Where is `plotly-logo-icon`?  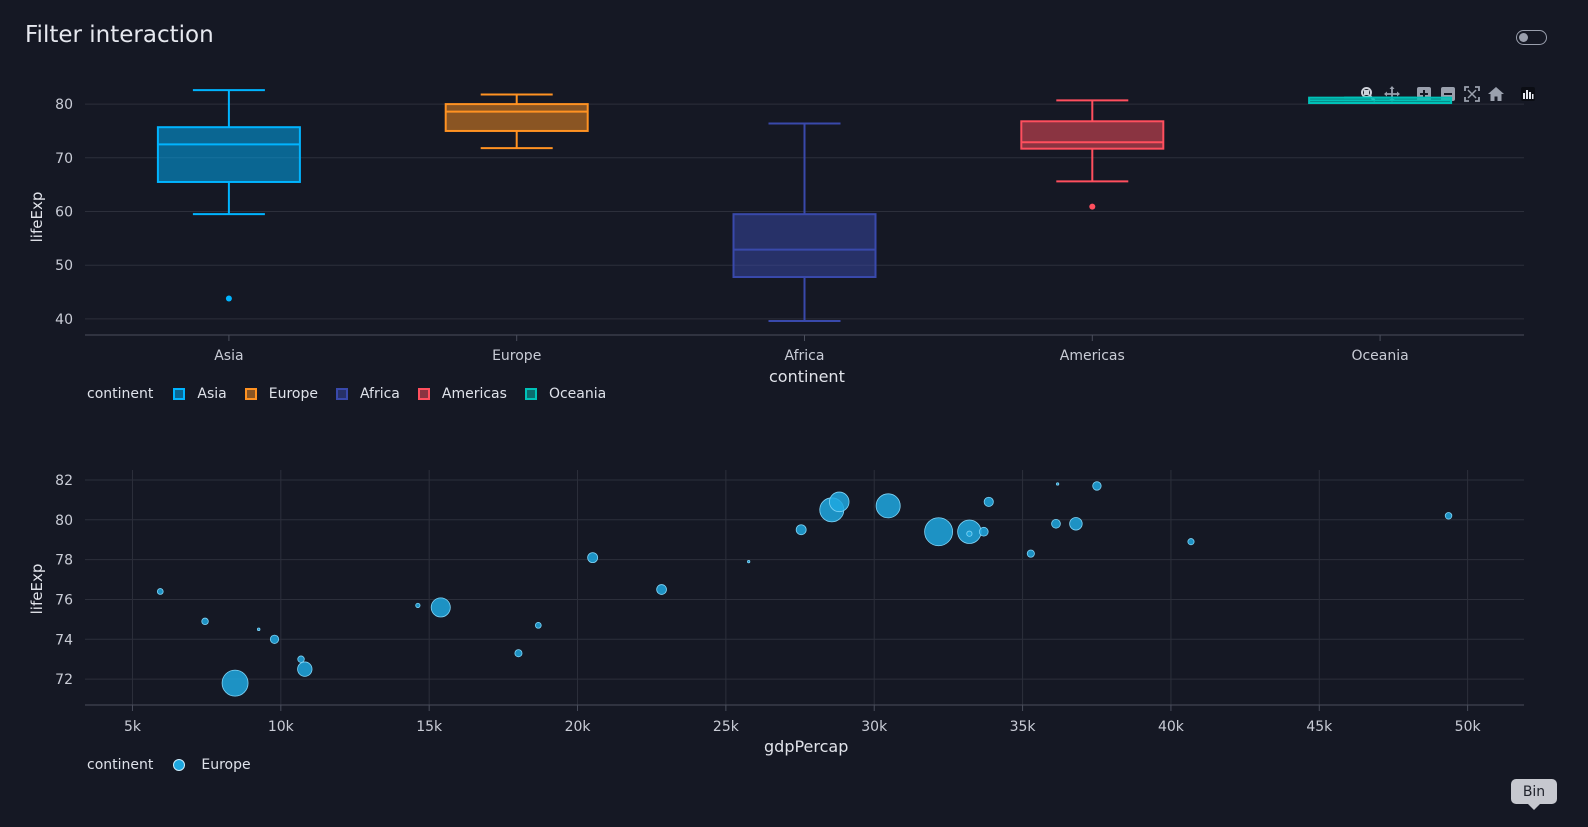 plotly-logo-icon is located at coordinates (1528, 94).